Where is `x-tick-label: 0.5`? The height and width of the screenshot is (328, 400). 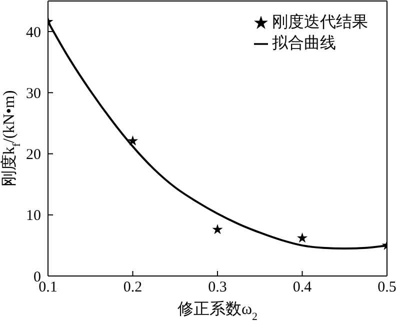
x-tick-label: 0.5 is located at coordinates (387, 288).